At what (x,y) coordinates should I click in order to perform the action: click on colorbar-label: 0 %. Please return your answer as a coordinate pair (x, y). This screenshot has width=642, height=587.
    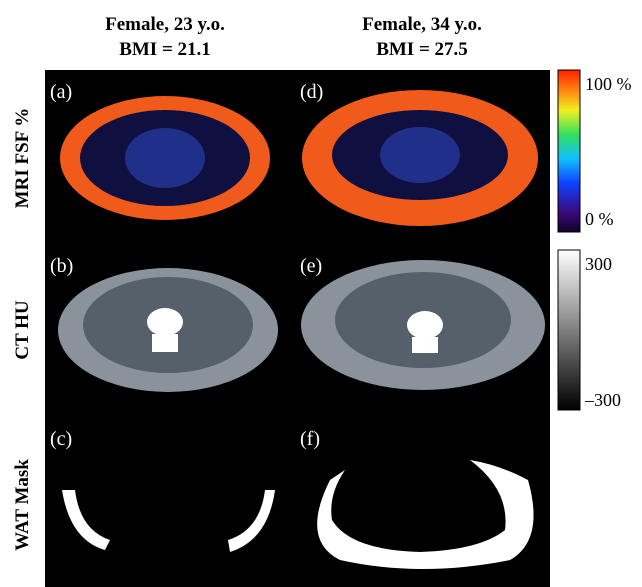
    Looking at the image, I should click on (599, 219).